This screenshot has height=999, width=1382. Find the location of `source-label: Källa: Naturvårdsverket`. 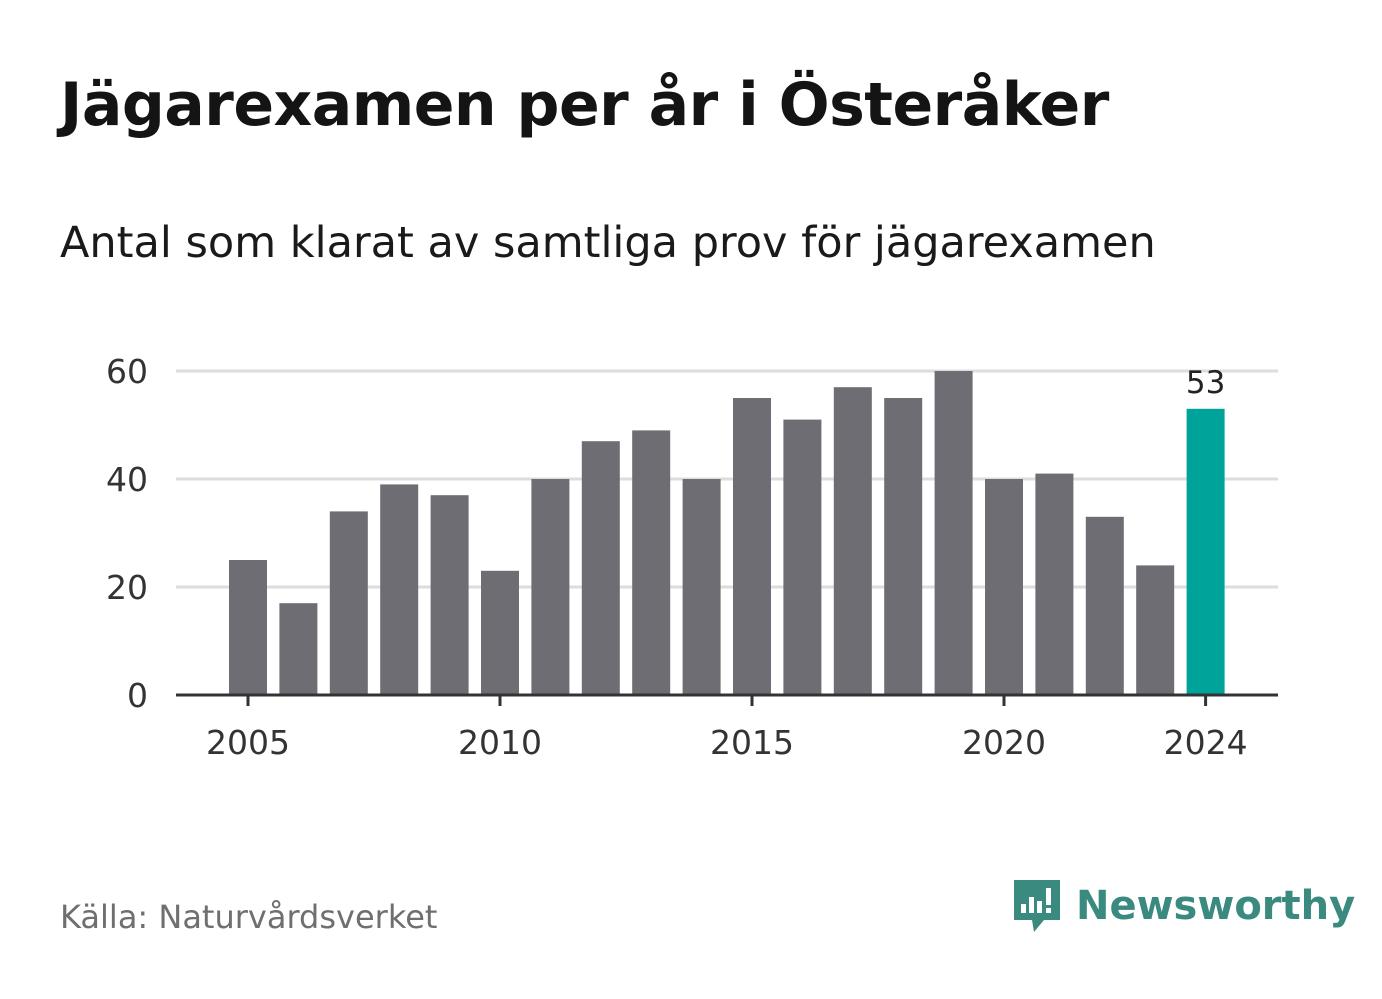

source-label: Källa: Naturvårdsverket is located at coordinates (249, 917).